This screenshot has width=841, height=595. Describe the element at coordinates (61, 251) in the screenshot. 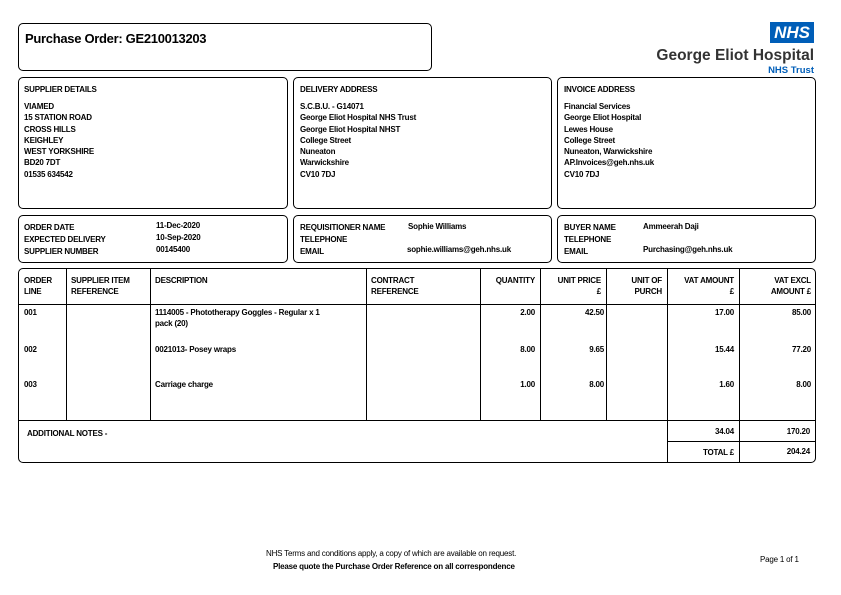

I see `supplier-number-label: SUPPLIER NUMBER` at that location.